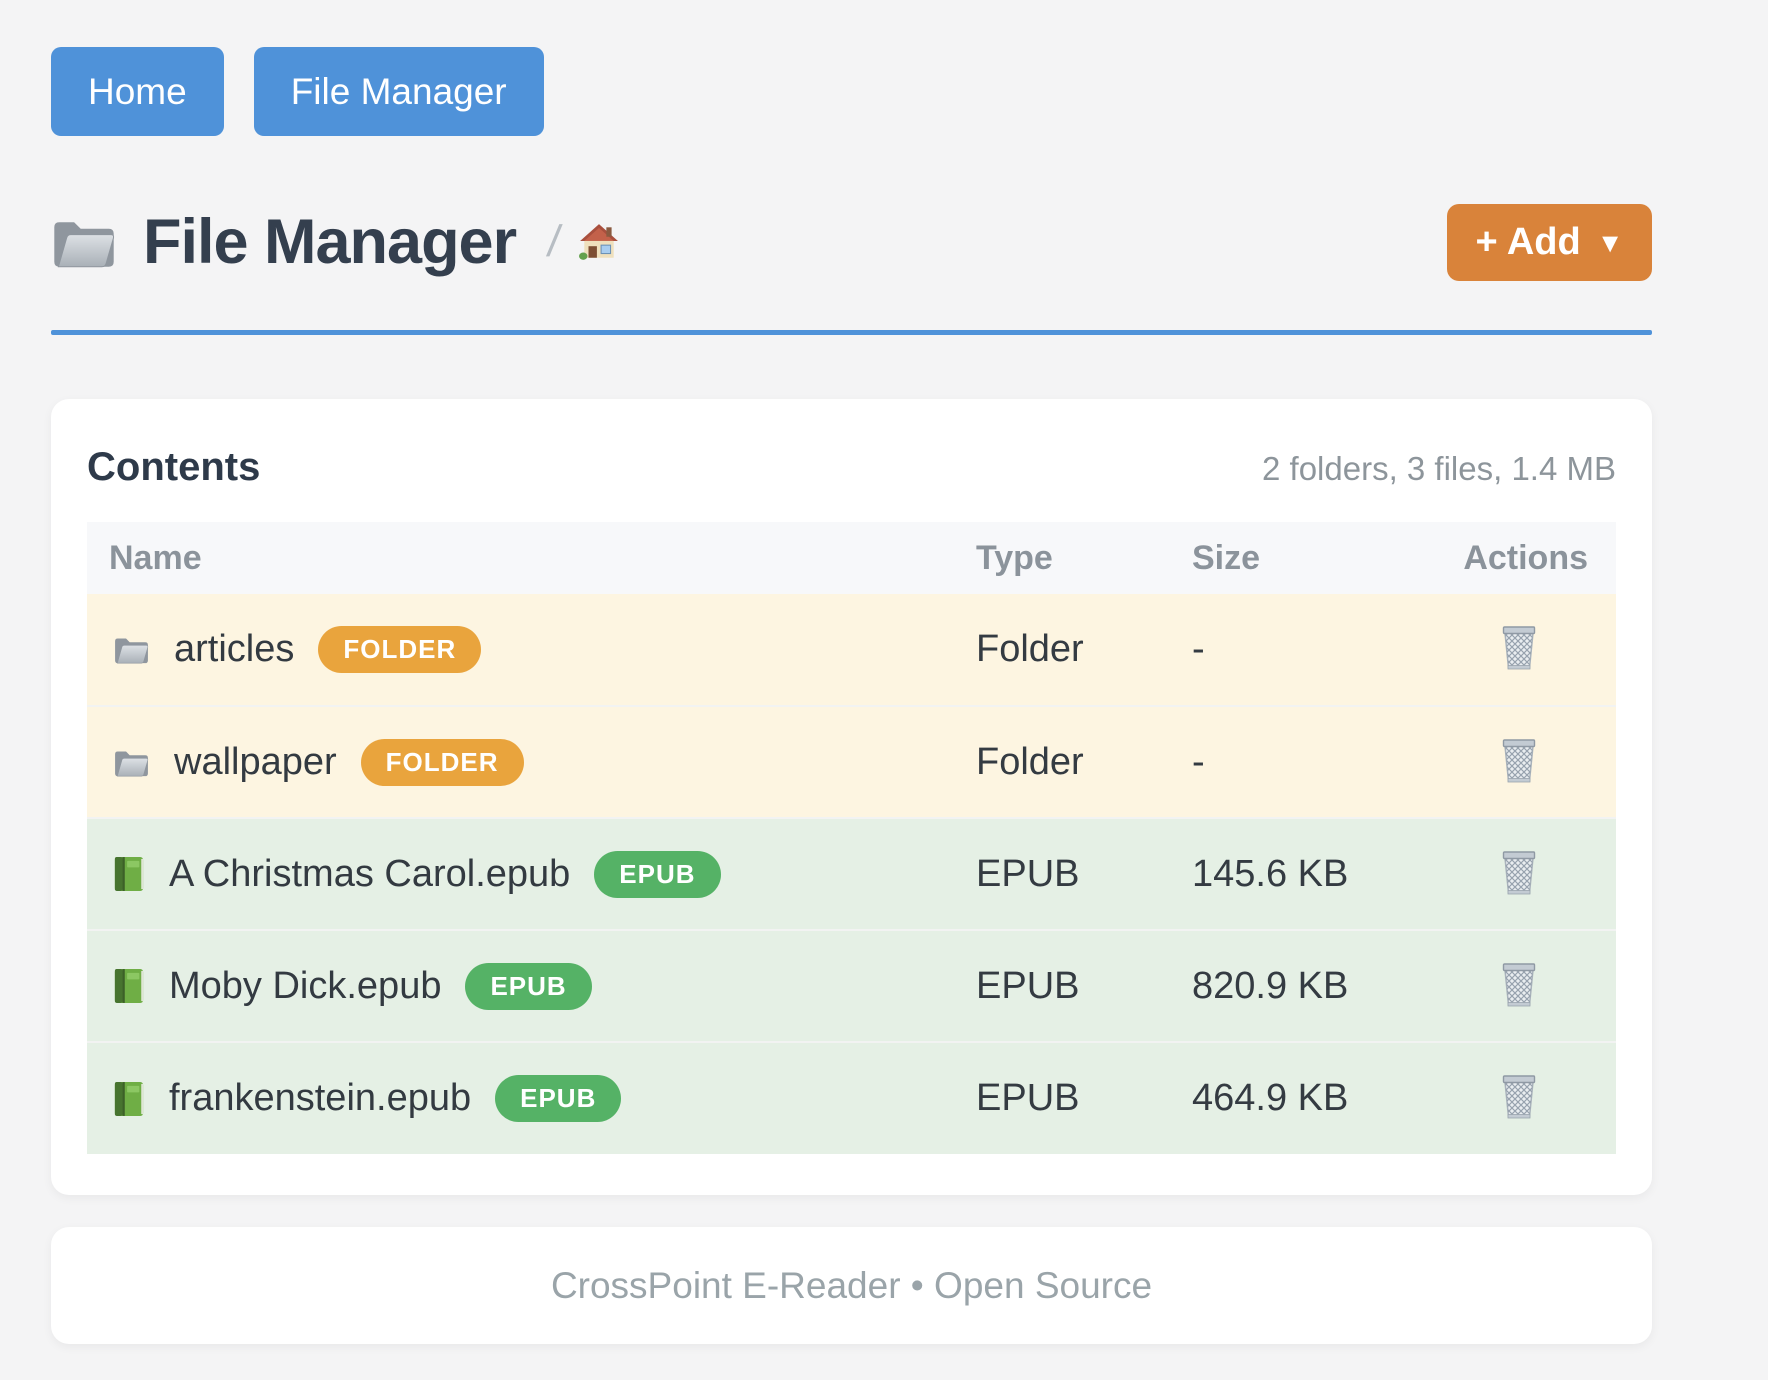  What do you see at coordinates (1014, 557) in the screenshot?
I see `column-header-type: Type` at bounding box center [1014, 557].